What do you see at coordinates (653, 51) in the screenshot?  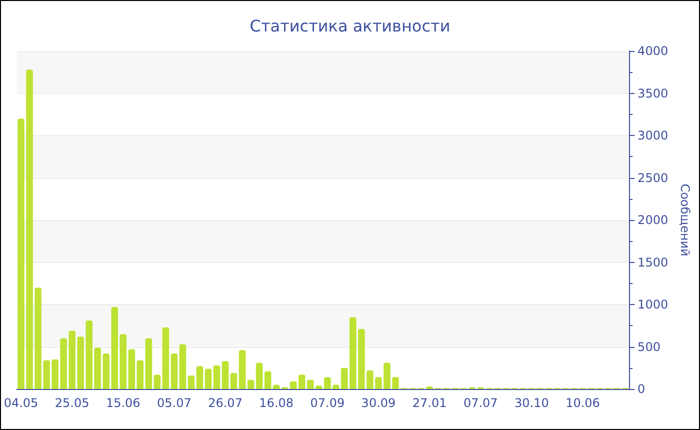 I see `y-tick-label: 4000` at bounding box center [653, 51].